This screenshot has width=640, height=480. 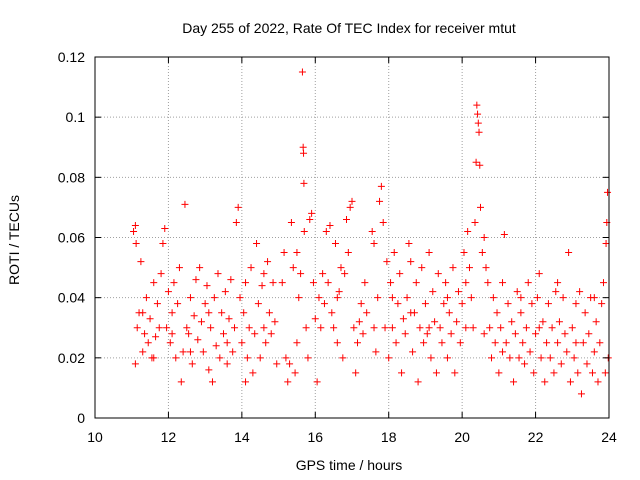 What do you see at coordinates (349, 465) in the screenshot?
I see `x-axis-label: GPS time / hours` at bounding box center [349, 465].